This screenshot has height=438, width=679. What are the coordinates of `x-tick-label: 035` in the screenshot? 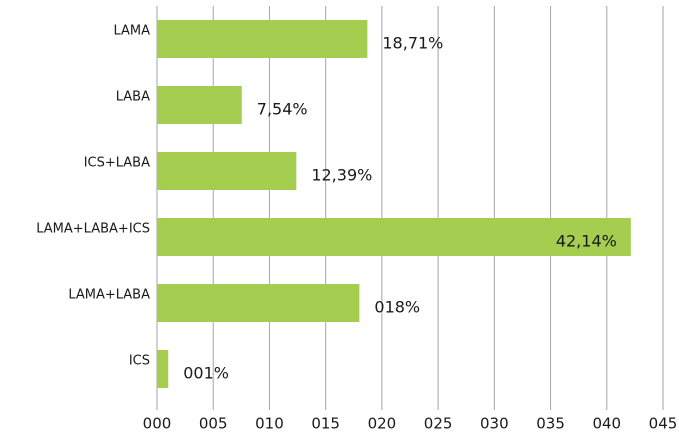 It's located at (550, 424).